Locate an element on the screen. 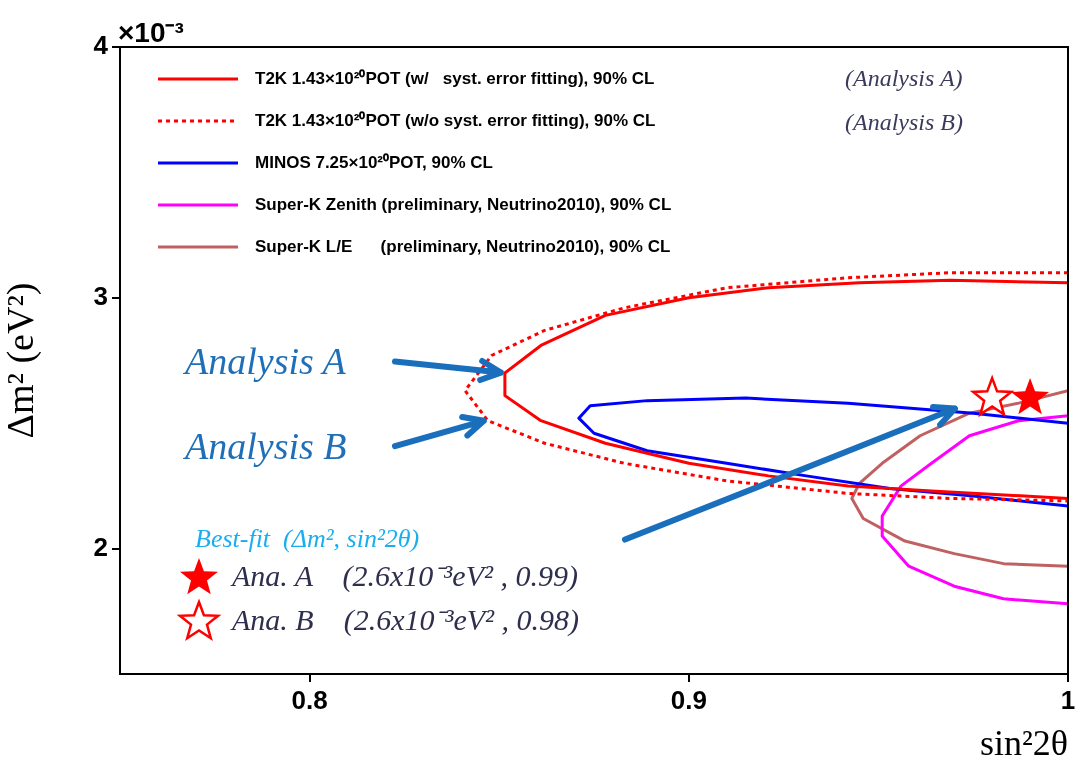  legend-label: Super-K Zenith (preliminary, Neutrino2010), 90% CL is located at coordinates (463, 204).